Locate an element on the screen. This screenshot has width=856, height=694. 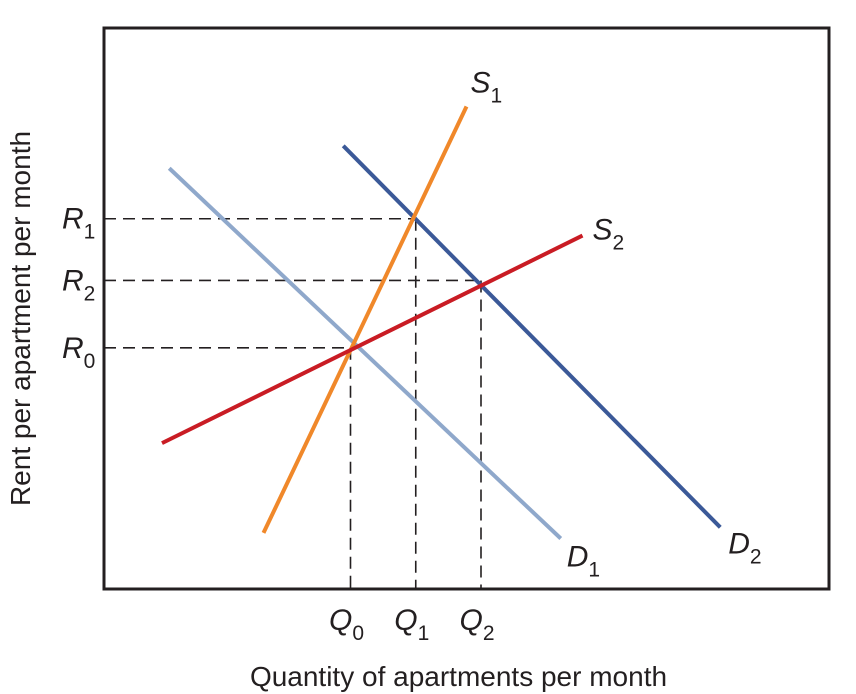
x-tick-label-q2: Q2 is located at coordinates (476, 624).